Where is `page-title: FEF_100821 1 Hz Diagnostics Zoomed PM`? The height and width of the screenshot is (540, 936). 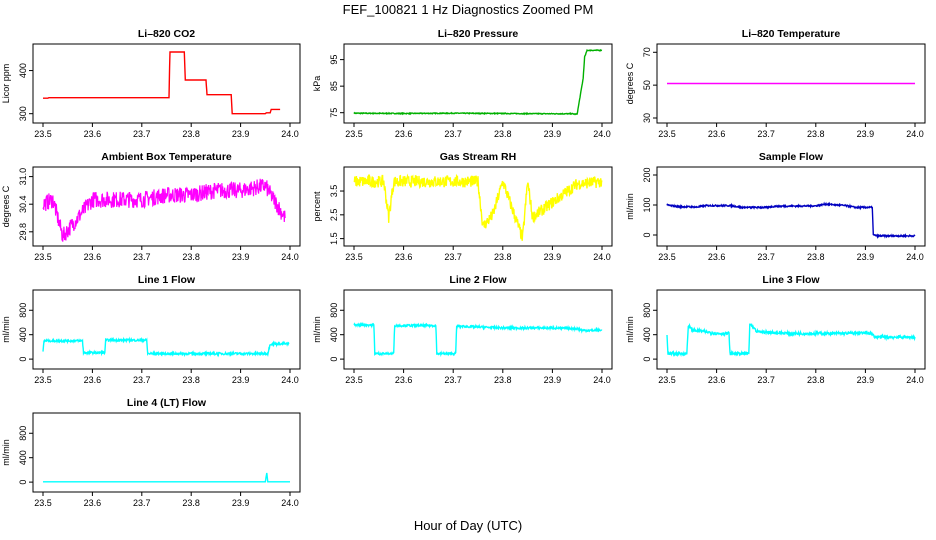 page-title: FEF_100821 1 Hz Diagnostics Zoomed PM is located at coordinates (468, 9).